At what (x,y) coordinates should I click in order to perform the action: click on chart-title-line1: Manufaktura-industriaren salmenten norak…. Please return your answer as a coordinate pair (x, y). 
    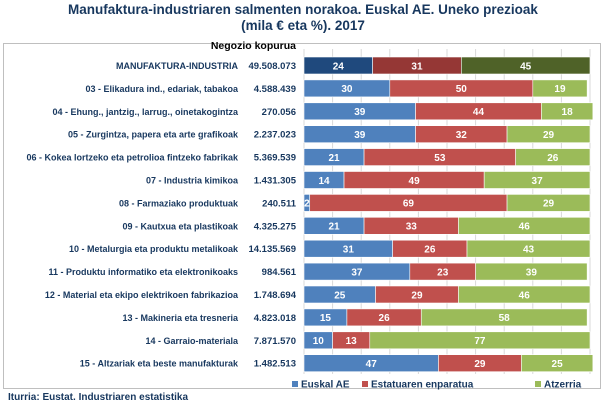
    Looking at the image, I should click on (303, 9).